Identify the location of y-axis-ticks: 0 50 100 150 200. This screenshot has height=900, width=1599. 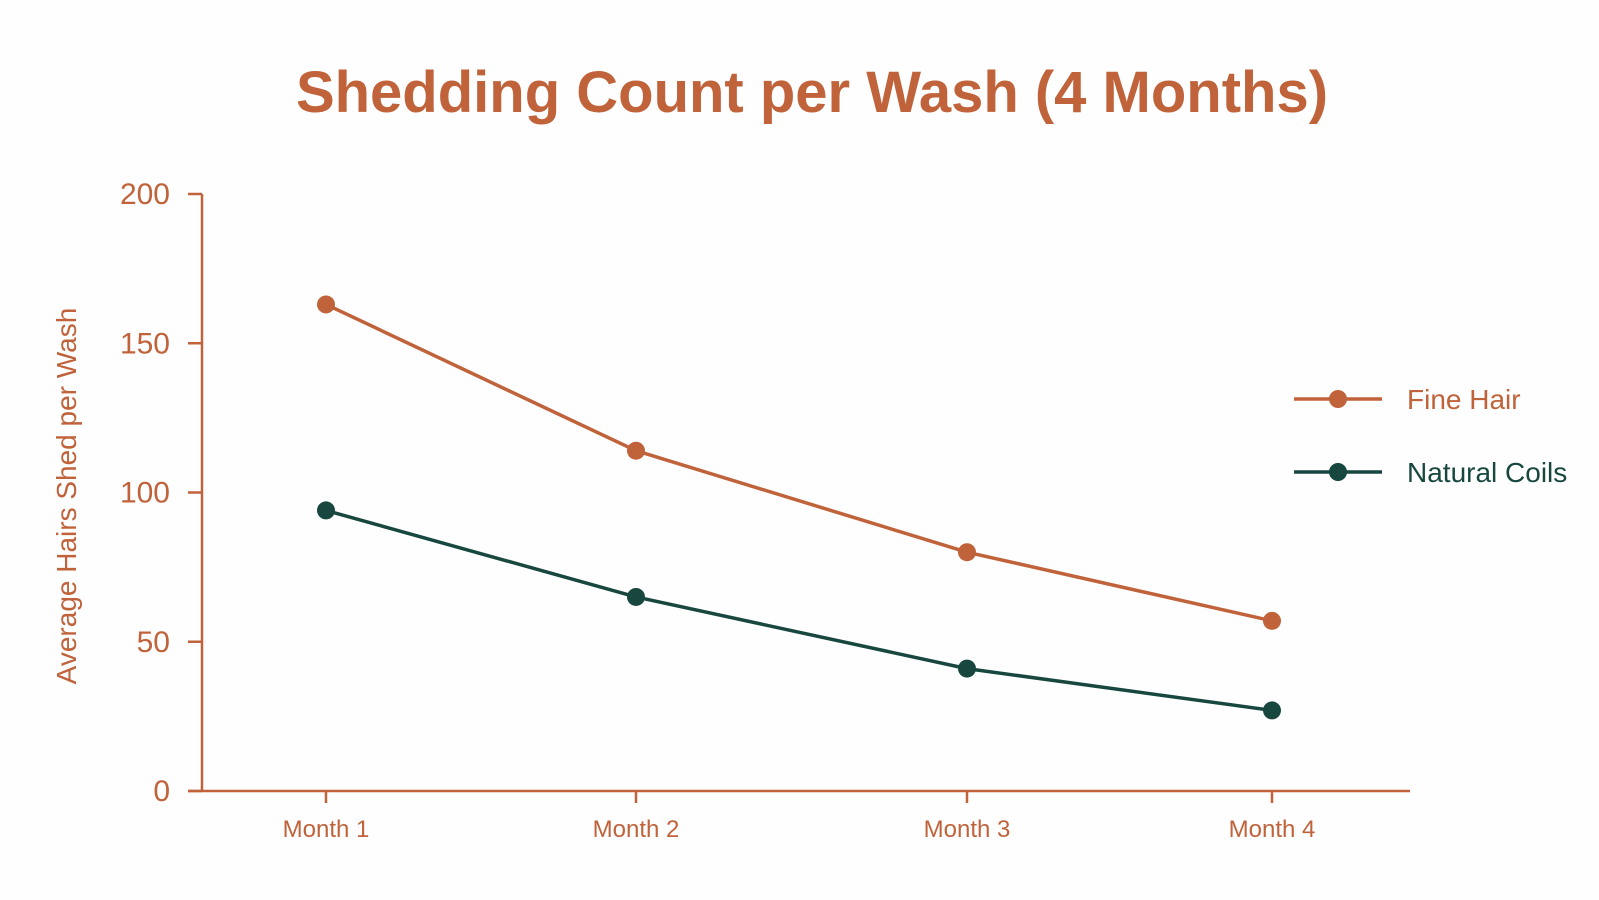
(161, 493).